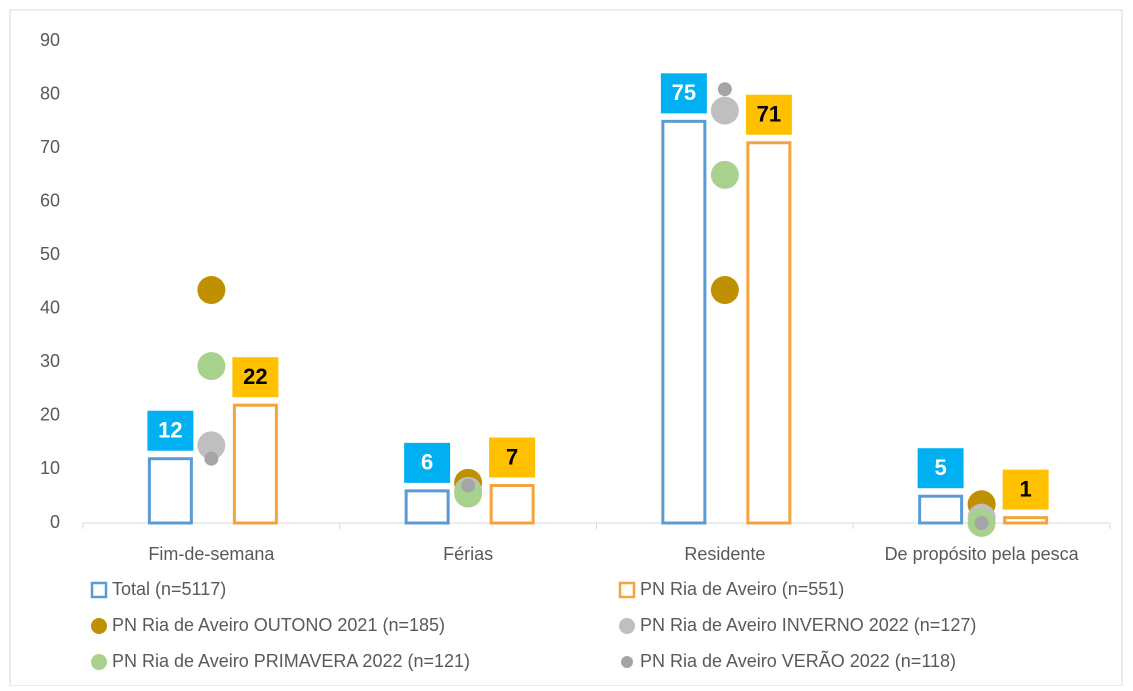 This screenshot has width=1133, height=691. I want to click on legend-label: PN Ria de Aveiro PRIMAVERA 2022 (n=121), so click(291, 661).